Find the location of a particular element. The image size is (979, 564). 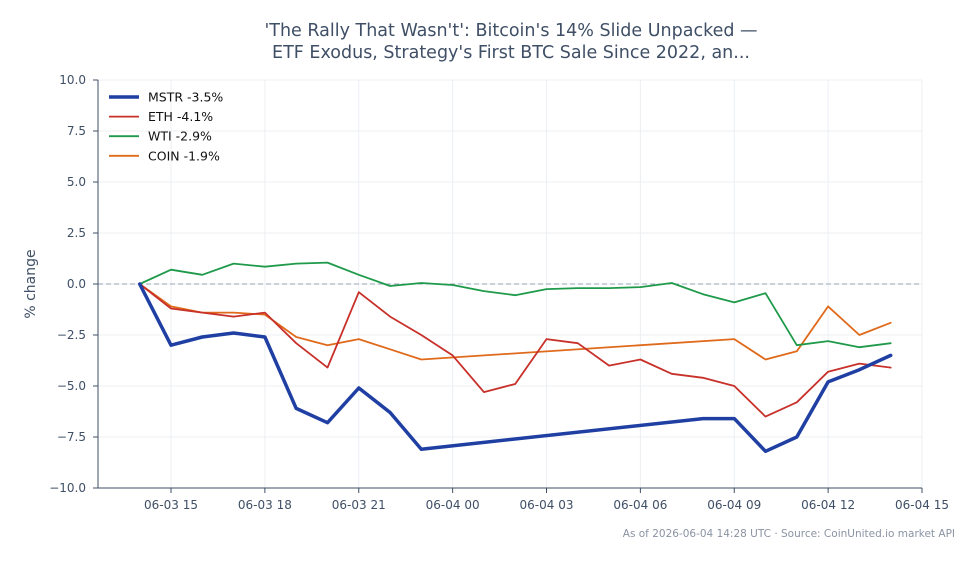

x-tick-label: 06-04 12 is located at coordinates (828, 505).